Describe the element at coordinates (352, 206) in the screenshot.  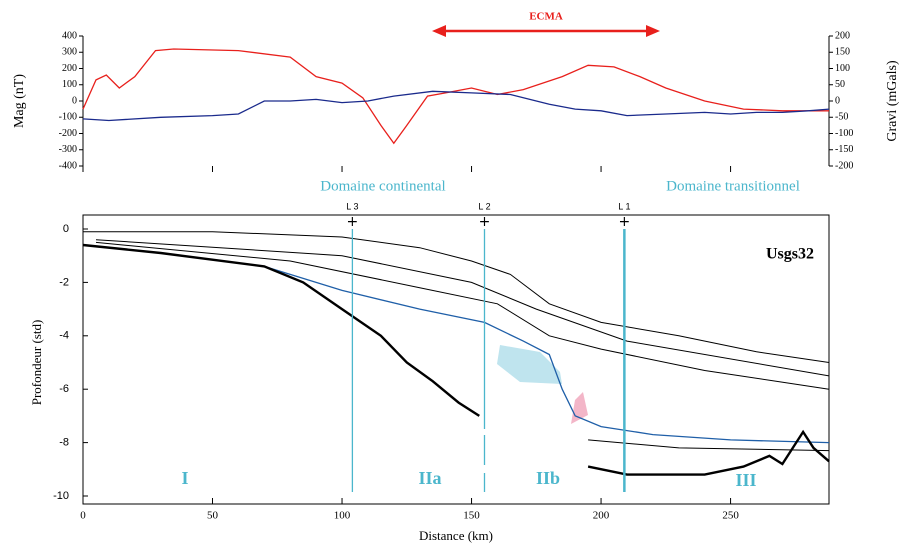
I see `well-label: L 3` at that location.